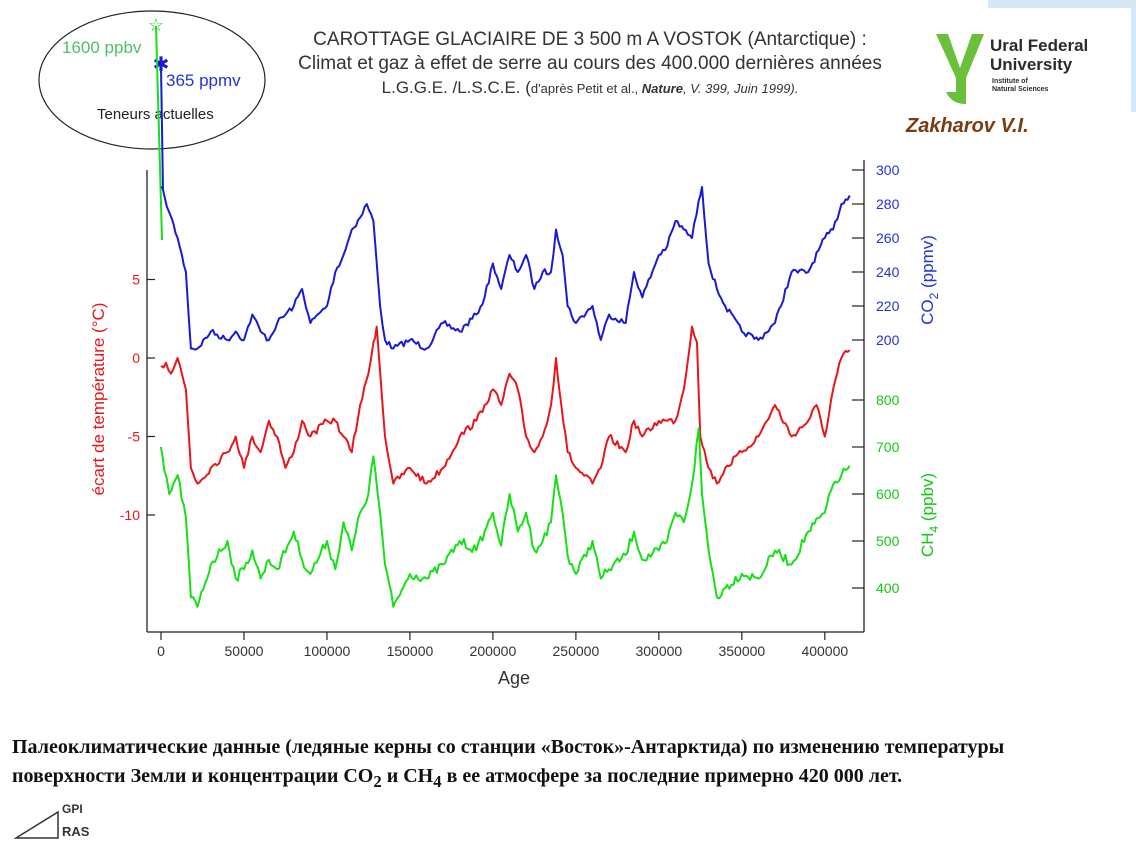 The width and height of the screenshot is (1136, 852). What do you see at coordinates (888, 447) in the screenshot?
I see `ch4-tick-label: 700` at bounding box center [888, 447].